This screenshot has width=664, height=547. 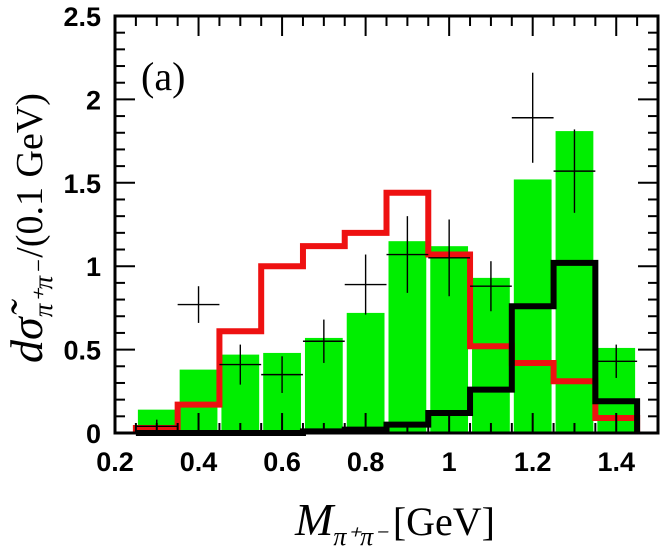 What do you see at coordinates (163, 76) in the screenshot?
I see `panel-label: (a)` at bounding box center [163, 76].